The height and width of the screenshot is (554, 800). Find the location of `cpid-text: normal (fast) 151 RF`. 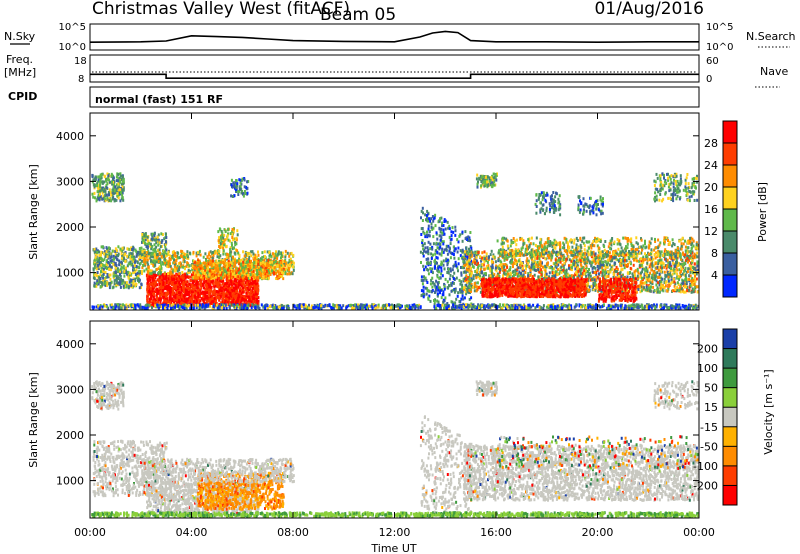

cpid-text: normal (fast) 151 RF is located at coordinates (159, 99).